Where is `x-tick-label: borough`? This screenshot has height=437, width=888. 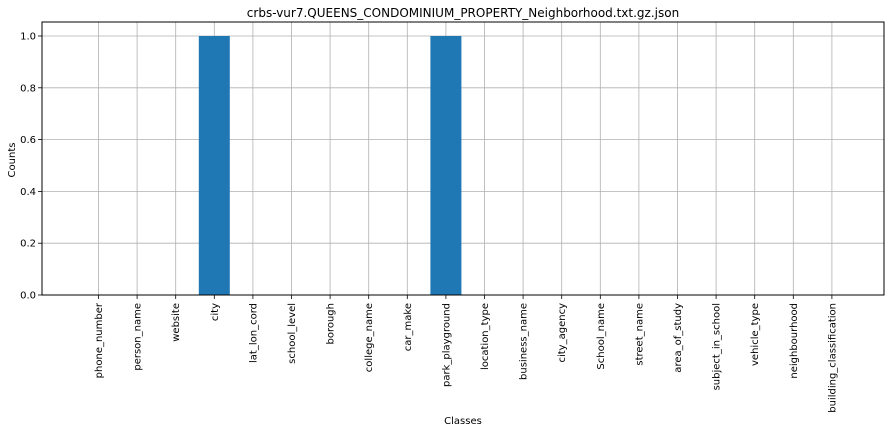
x-tick-label: borough is located at coordinates (331, 324).